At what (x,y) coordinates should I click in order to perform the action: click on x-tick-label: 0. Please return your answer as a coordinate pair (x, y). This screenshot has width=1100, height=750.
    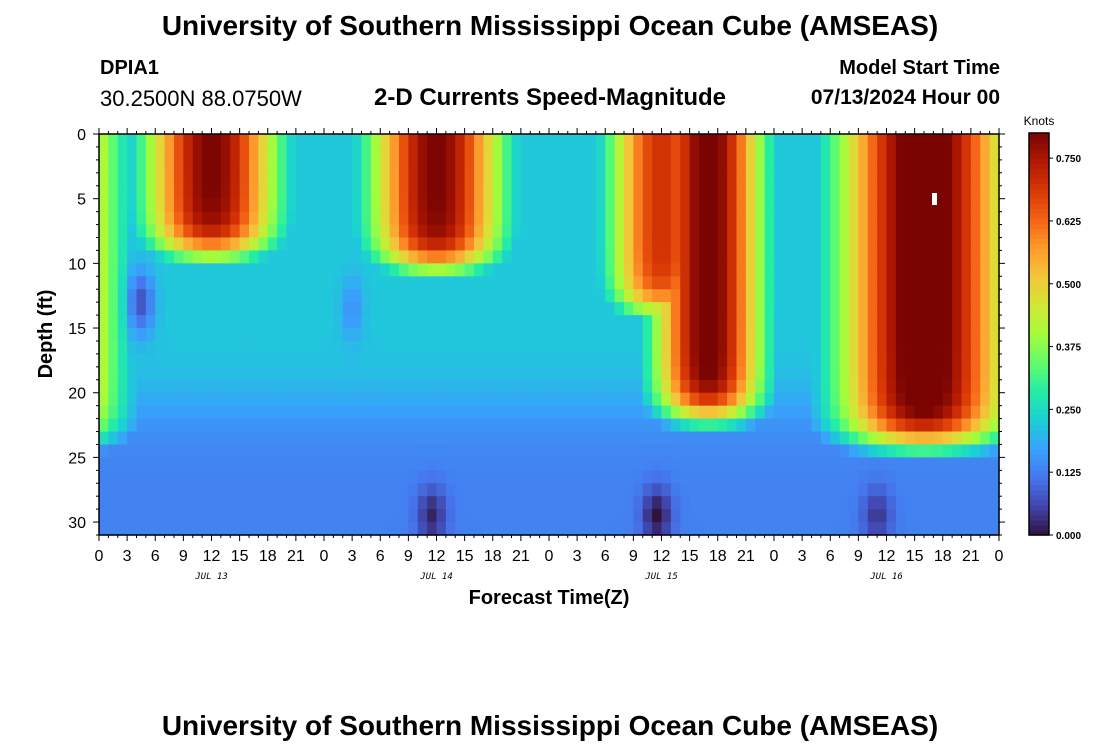
    Looking at the image, I should click on (99, 556).